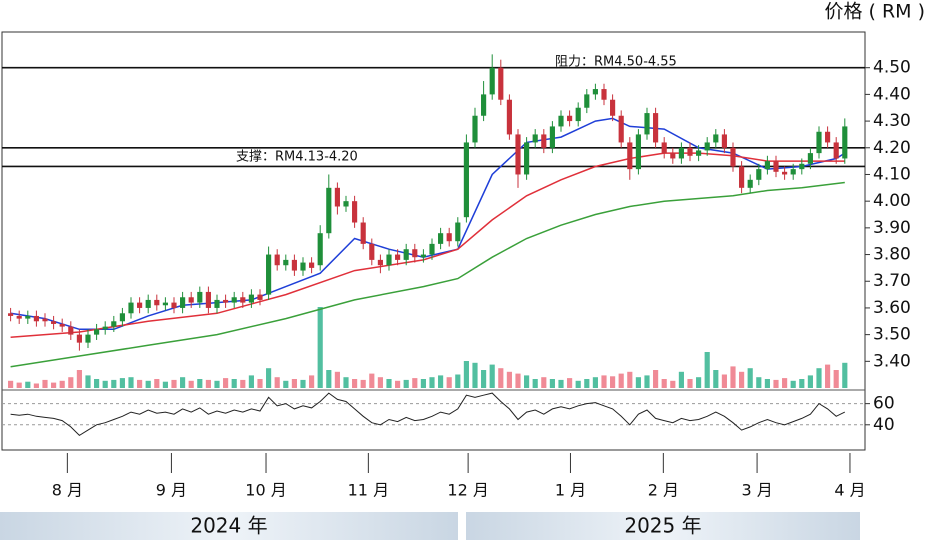 The image size is (927, 540). Describe the element at coordinates (892, 201) in the screenshot. I see `y-tick-label: 4.00` at that location.